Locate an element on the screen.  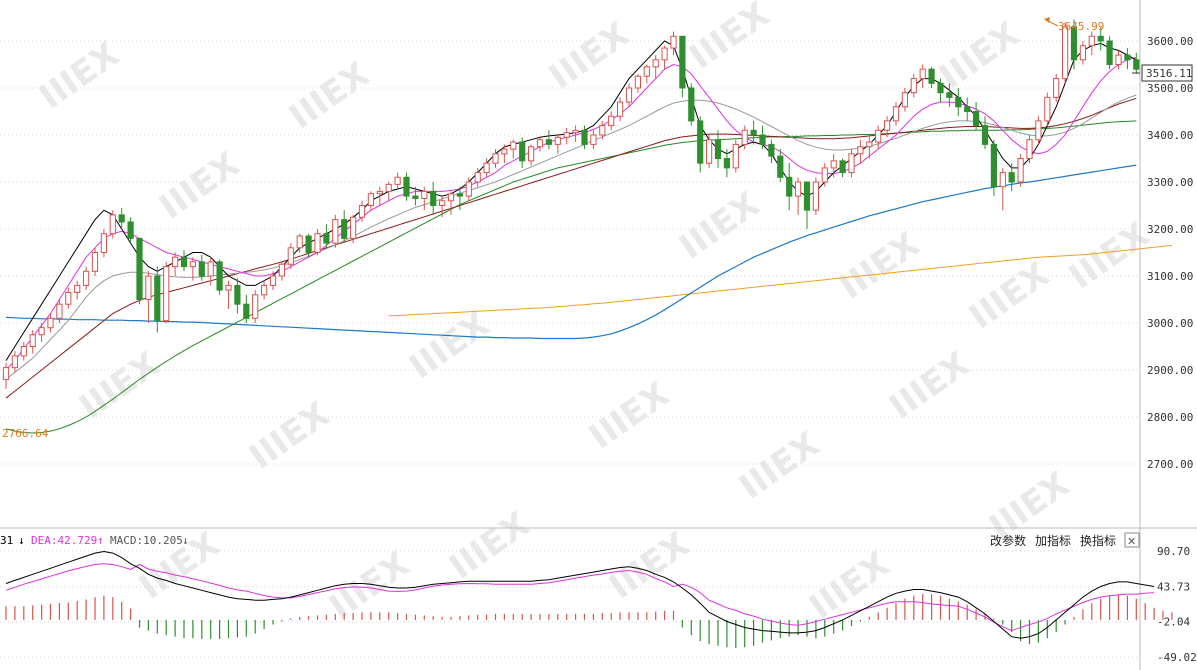
close-panel-button: ✕ is located at coordinates (1132, 540).